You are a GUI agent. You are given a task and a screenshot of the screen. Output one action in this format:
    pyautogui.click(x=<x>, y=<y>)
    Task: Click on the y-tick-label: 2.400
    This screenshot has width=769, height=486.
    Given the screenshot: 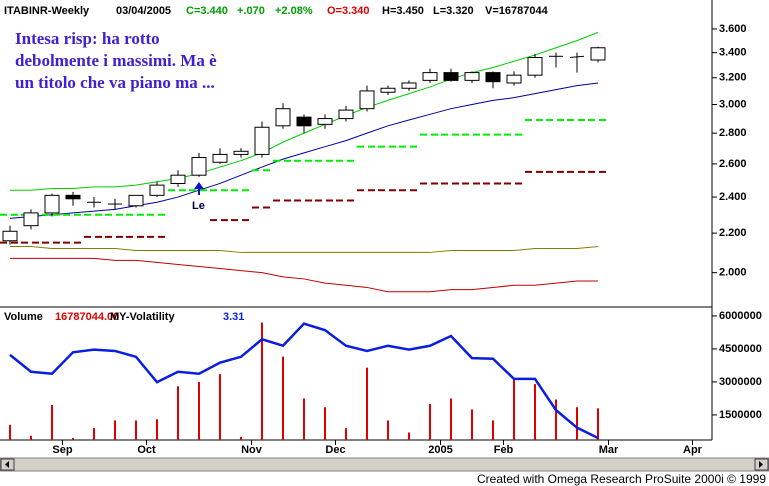 What is the action you would take?
    pyautogui.click(x=733, y=197)
    